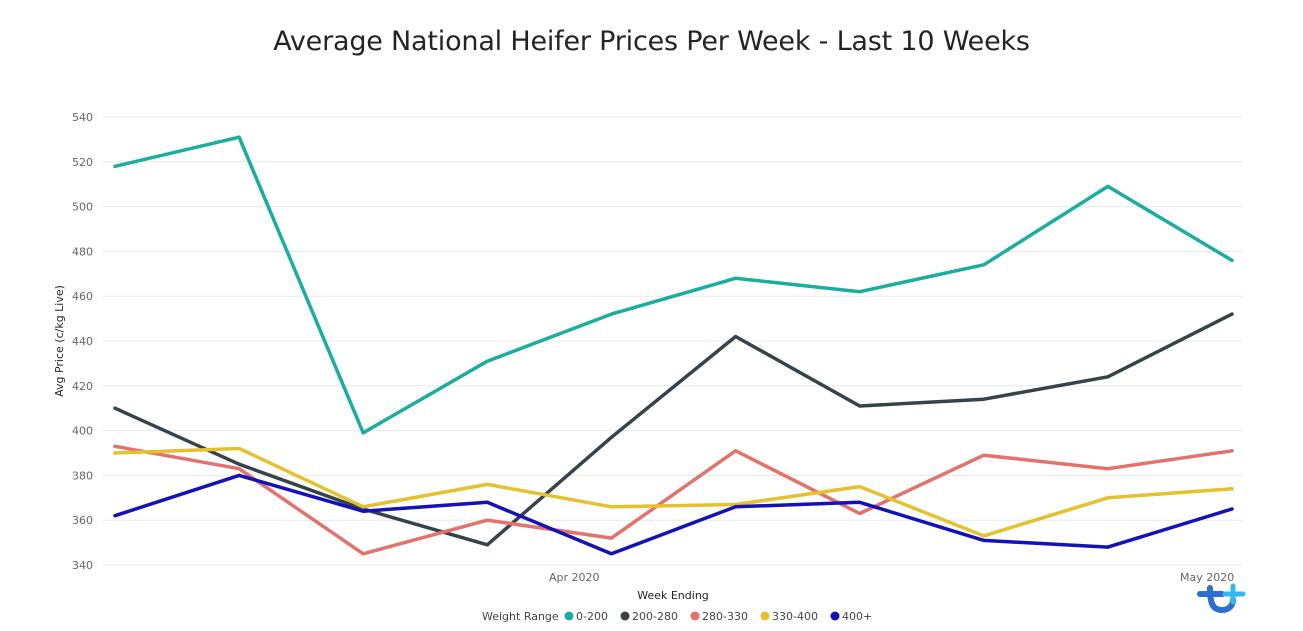  What do you see at coordinates (891, 577) in the screenshot?
I see `x-axis-ticks: Apr 2020 May 2020` at bounding box center [891, 577].